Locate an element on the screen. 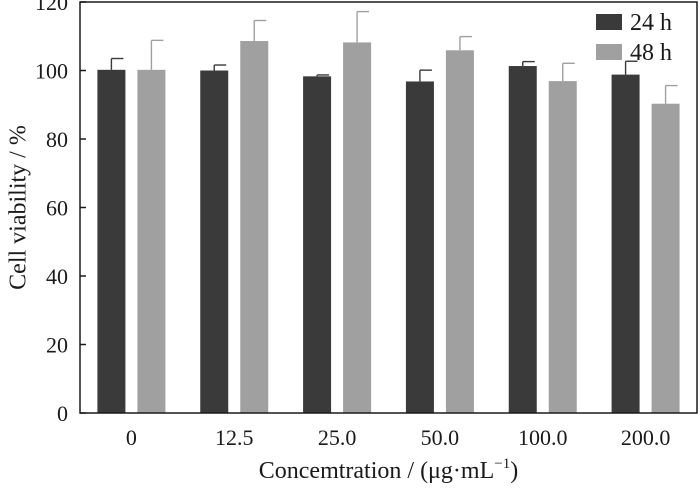 The width and height of the screenshot is (700, 490). y-tick-label: 20 is located at coordinates (57, 345).